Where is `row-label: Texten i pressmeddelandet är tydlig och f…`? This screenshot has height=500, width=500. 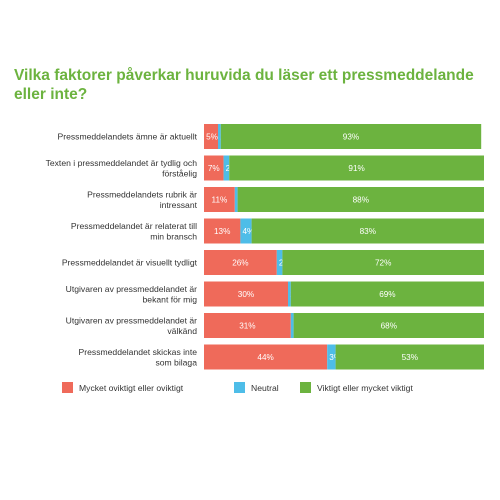 row-label: Texten i pressmeddelandet är tydlig och f… is located at coordinates (122, 168).